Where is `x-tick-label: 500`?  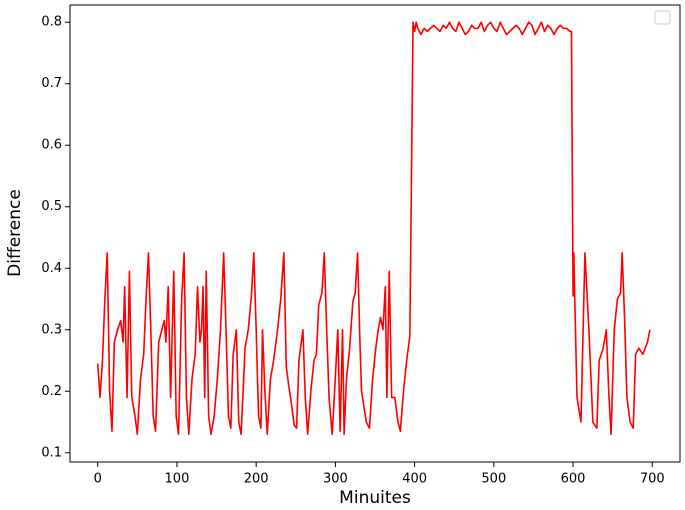
x-tick-label: 500 is located at coordinates (493, 479).